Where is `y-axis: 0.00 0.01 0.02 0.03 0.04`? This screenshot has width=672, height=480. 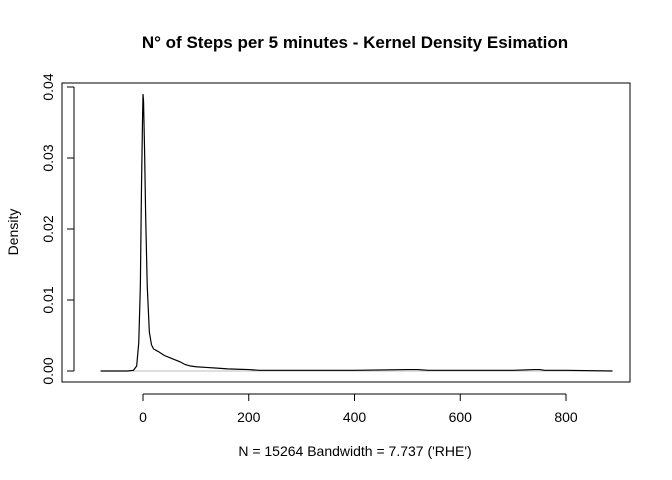 y-axis: 0.00 0.01 0.02 0.03 0.04 is located at coordinates (57, 229).